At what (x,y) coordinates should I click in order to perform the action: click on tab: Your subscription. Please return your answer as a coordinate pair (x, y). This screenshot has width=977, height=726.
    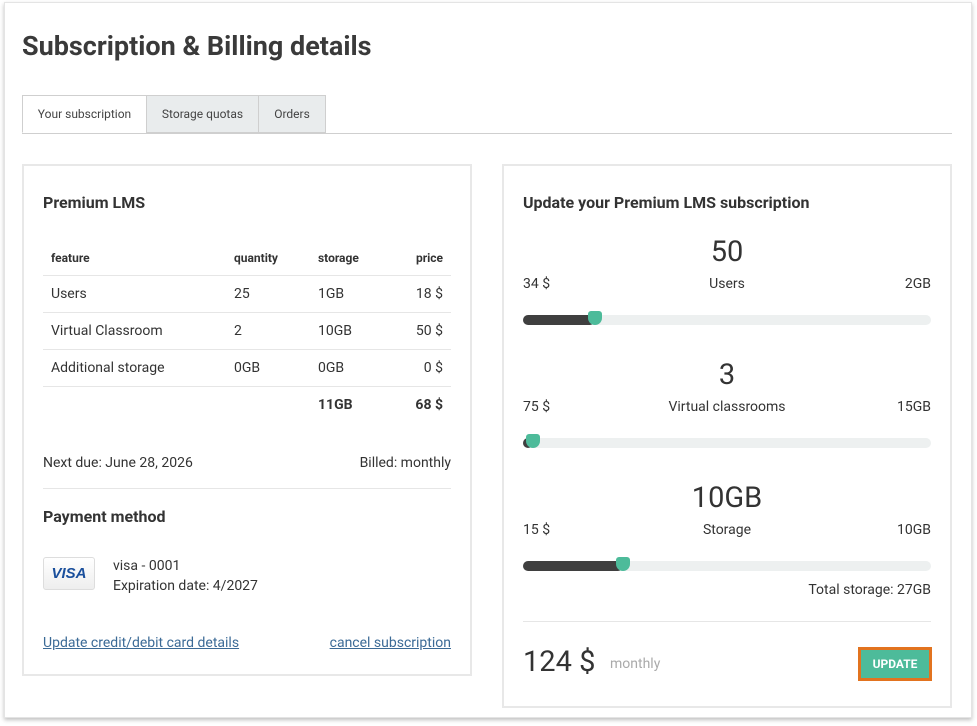
    Looking at the image, I should click on (84, 114).